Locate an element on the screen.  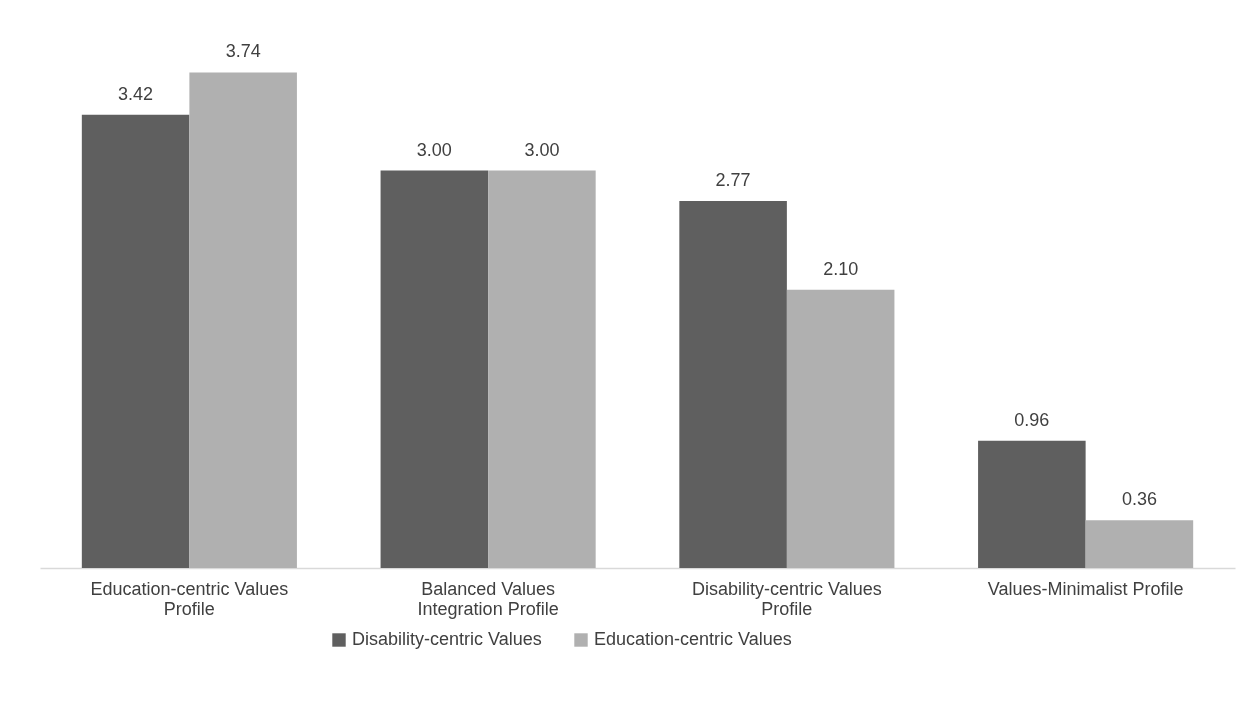
data-label: 3.42 is located at coordinates (136, 93).